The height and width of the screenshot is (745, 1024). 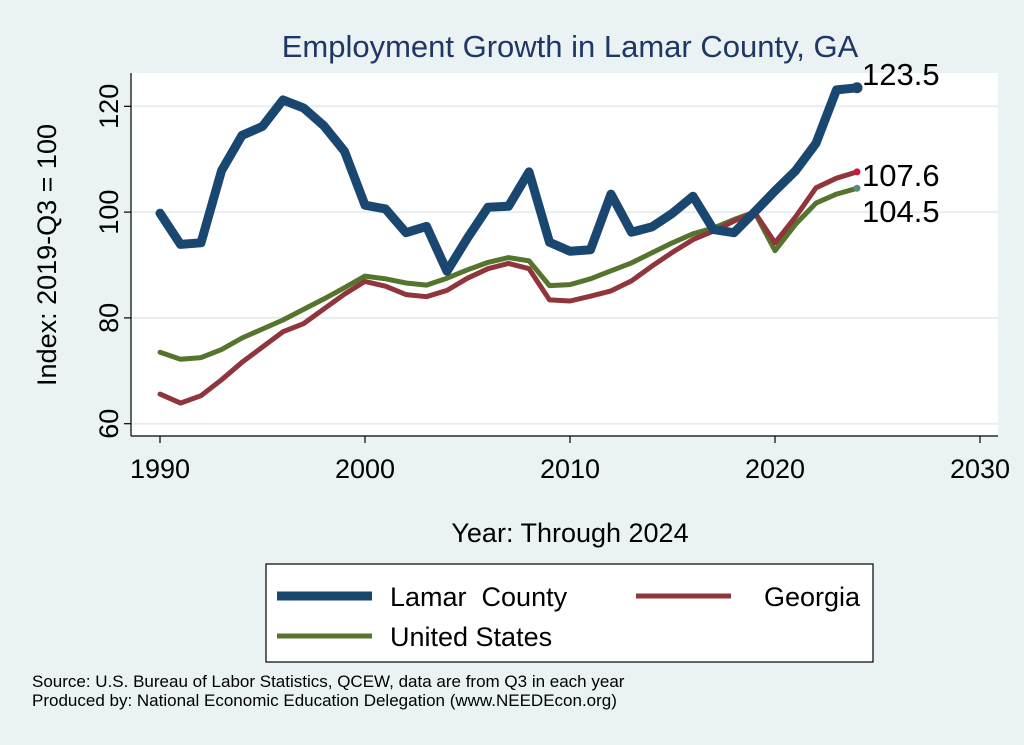 I want to click on x-tick-label: 2000, so click(x=365, y=469).